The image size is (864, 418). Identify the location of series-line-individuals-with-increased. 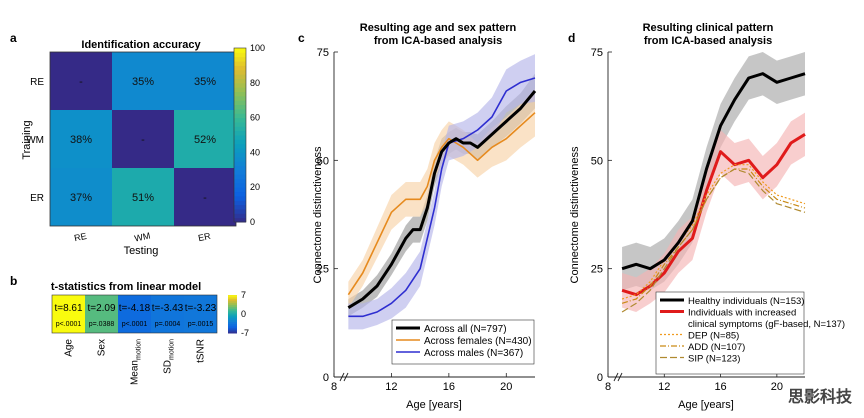
(713, 215).